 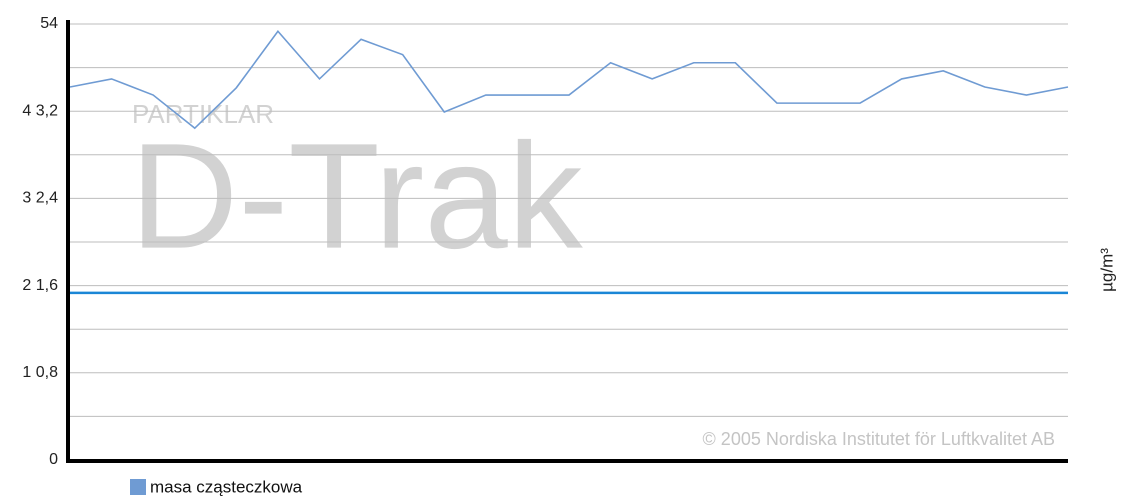 What do you see at coordinates (53, 459) in the screenshot?
I see `y-tick-label: 0` at bounding box center [53, 459].